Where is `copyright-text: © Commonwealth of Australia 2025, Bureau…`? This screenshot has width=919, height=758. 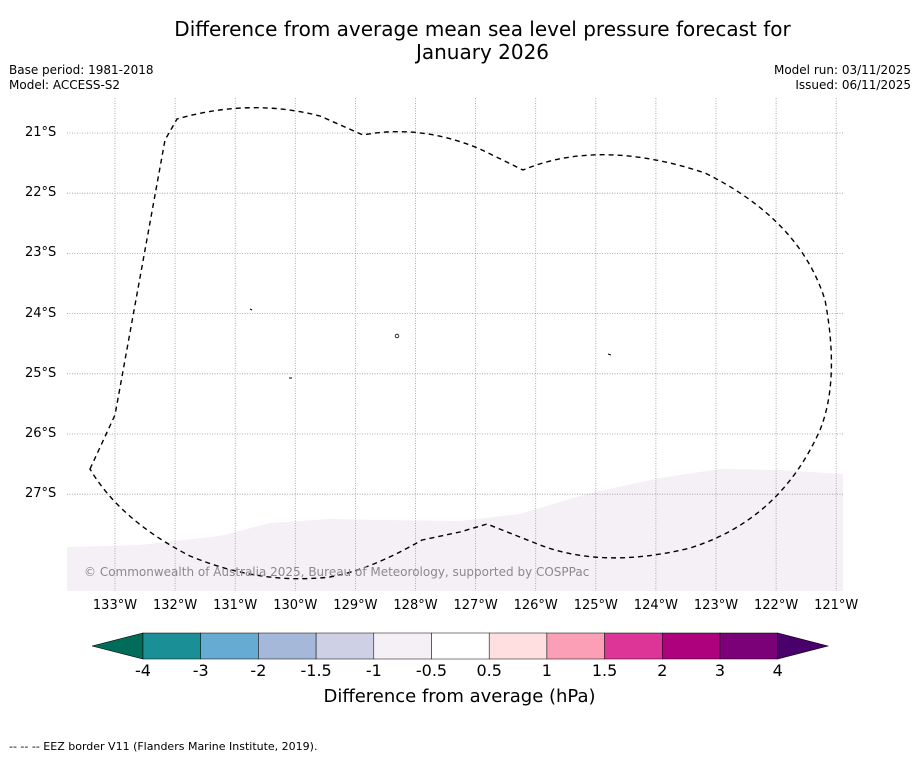
copyright-text: © Commonwealth of Australia 2025, Bureau… is located at coordinates (337, 572).